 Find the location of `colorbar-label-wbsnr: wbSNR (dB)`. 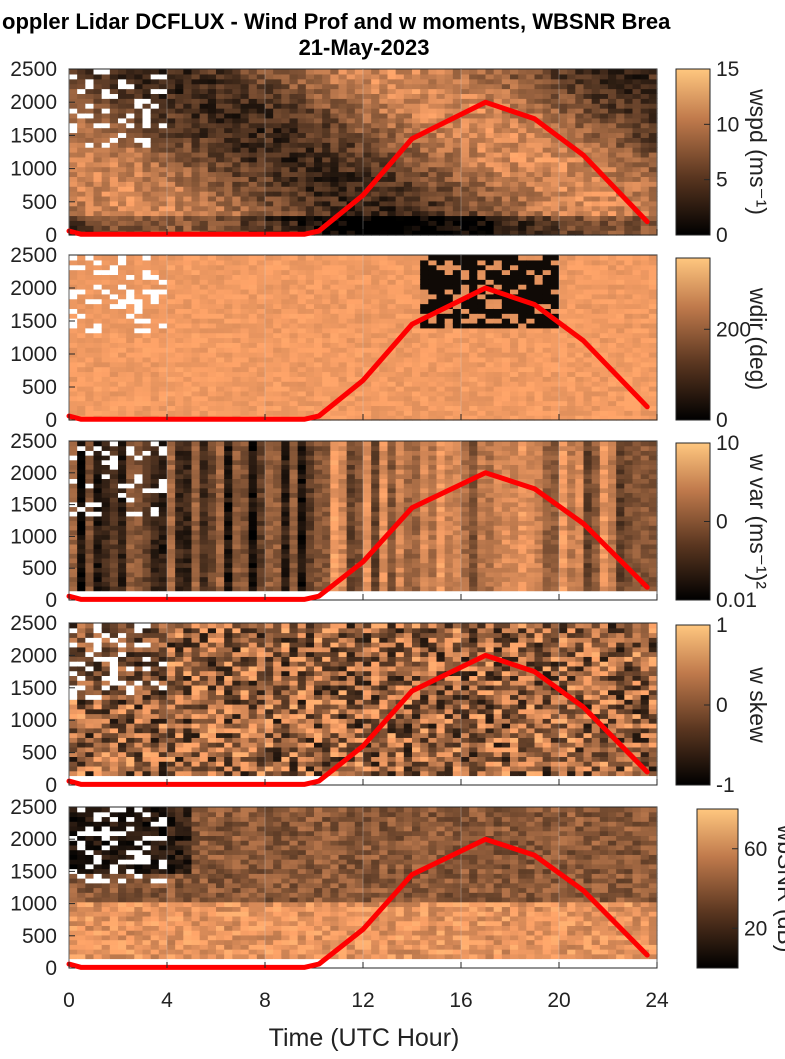

colorbar-label-wbsnr: wbSNR (dB) is located at coordinates (779, 888).